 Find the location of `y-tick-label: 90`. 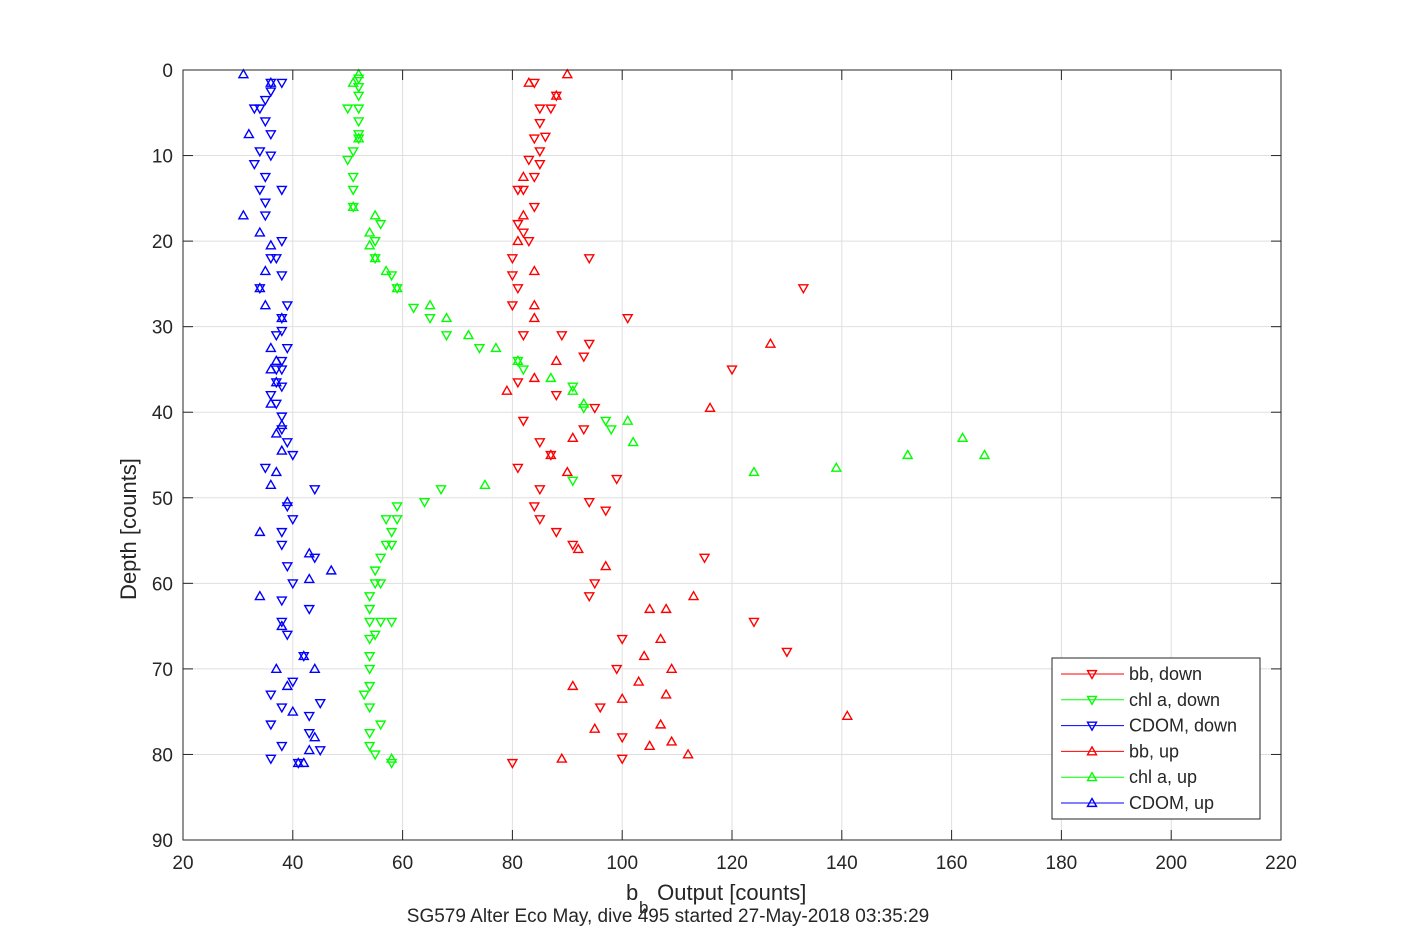

y-tick-label: 90 is located at coordinates (162, 841).